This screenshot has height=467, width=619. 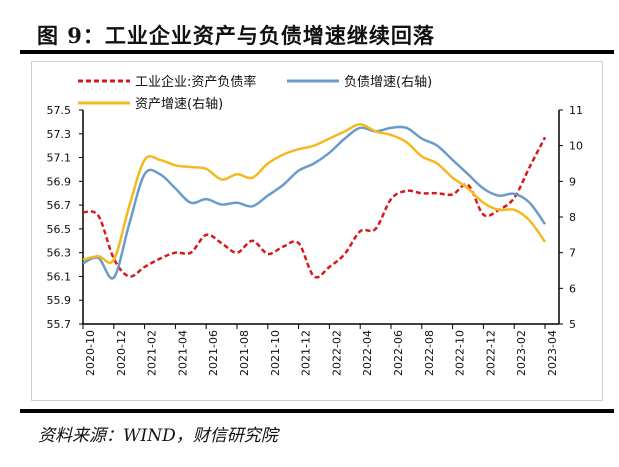 What do you see at coordinates (572, 253) in the screenshot?
I see `right-y-tick-label: 7` at bounding box center [572, 253].